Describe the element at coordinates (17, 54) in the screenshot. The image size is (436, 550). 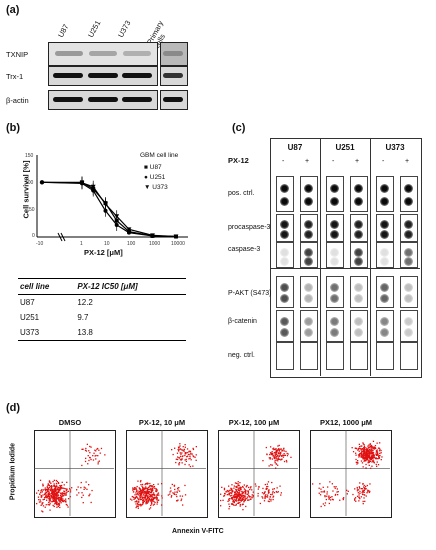
I see `blot-label-txnip: TXNIP` at that location.